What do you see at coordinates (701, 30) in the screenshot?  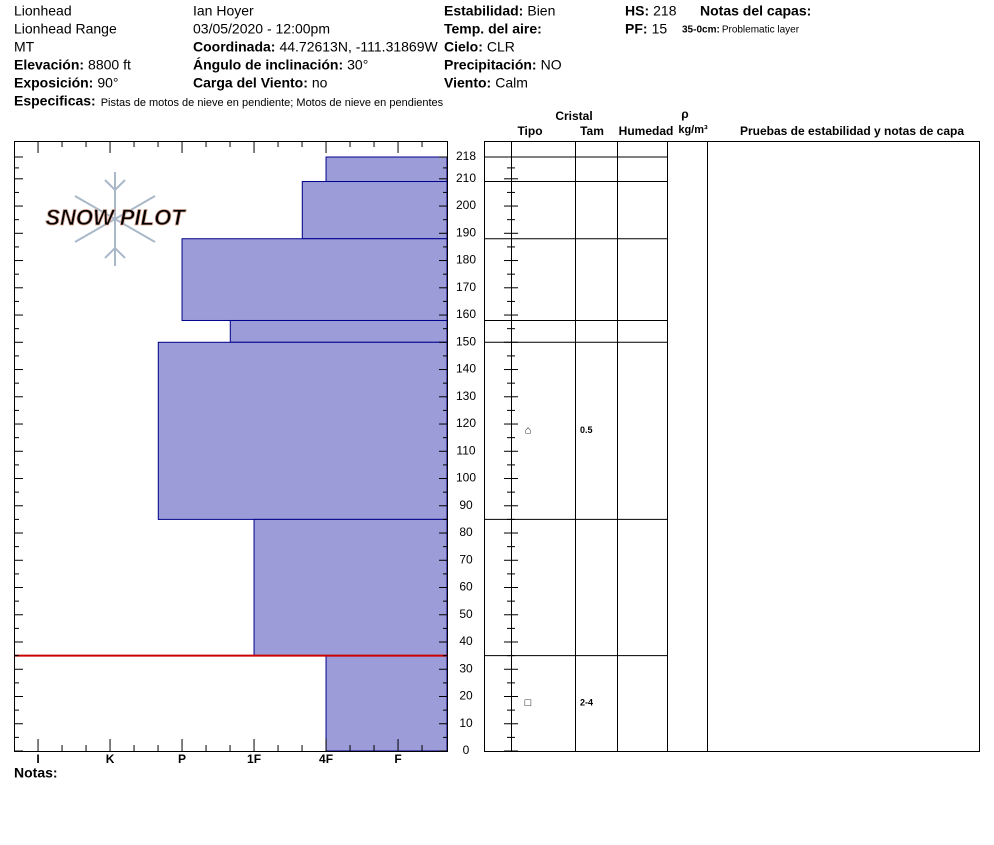 I see `layer-note-label: 35-0cm:` at bounding box center [701, 30].